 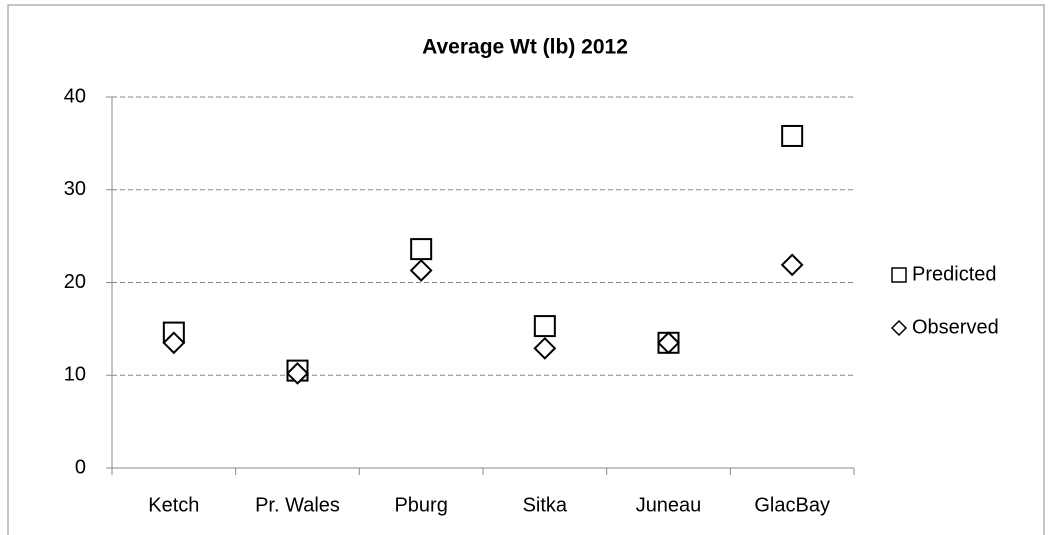 What do you see at coordinates (955, 327) in the screenshot?
I see `legend-label: Observed` at bounding box center [955, 327].